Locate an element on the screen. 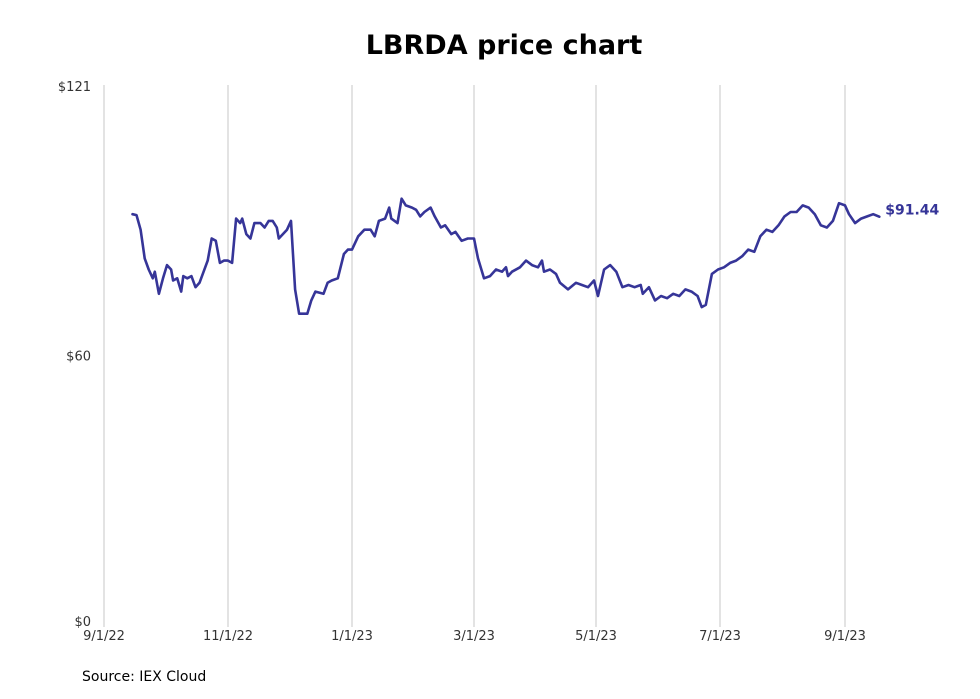 The image size is (980, 699). x-tick-label: 9/1/23 is located at coordinates (845, 636).